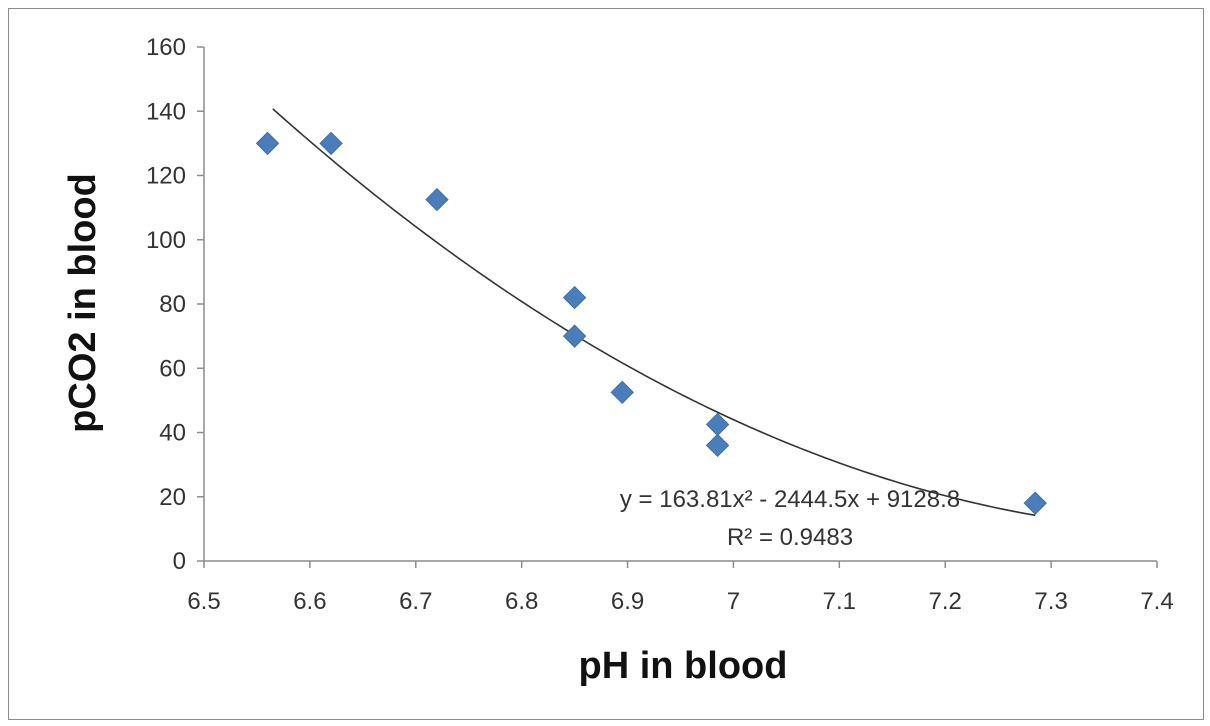  Describe the element at coordinates (1050, 601) in the screenshot. I see `x-tick-label: 7.3` at that location.